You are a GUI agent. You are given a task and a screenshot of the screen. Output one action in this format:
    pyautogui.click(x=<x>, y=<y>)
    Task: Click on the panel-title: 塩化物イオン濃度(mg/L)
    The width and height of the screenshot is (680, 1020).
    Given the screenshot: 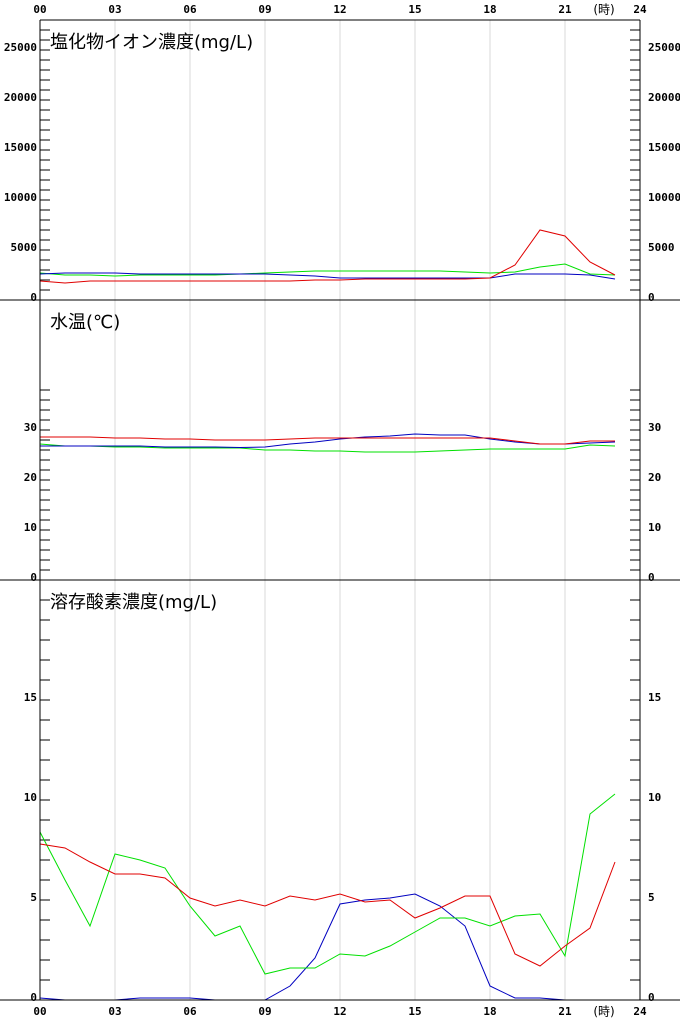 What is the action you would take?
    pyautogui.click(x=151, y=42)
    